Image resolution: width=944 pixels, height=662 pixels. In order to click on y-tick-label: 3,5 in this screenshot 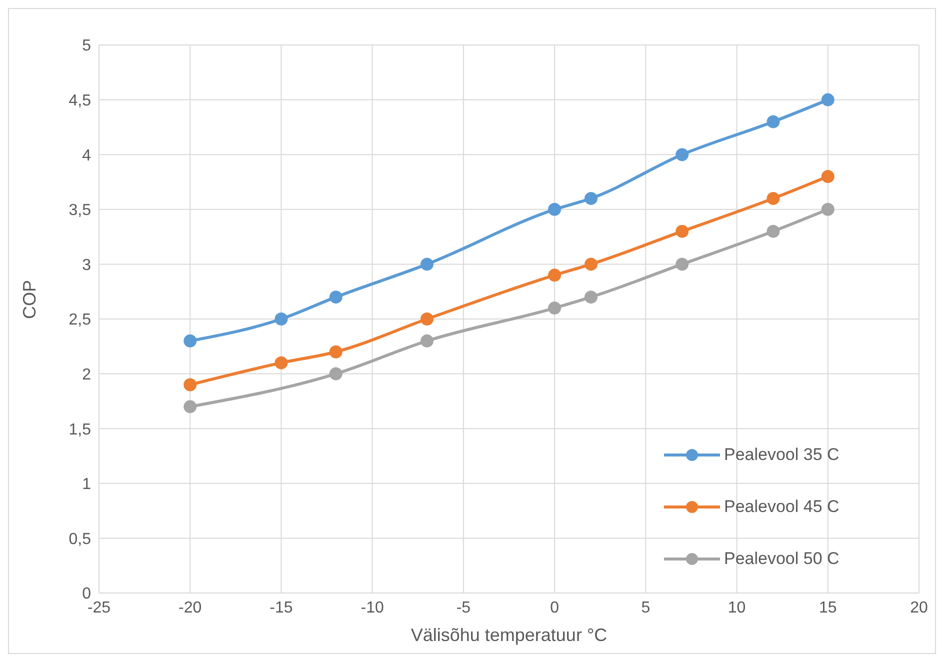, I will do `click(80, 211)`.